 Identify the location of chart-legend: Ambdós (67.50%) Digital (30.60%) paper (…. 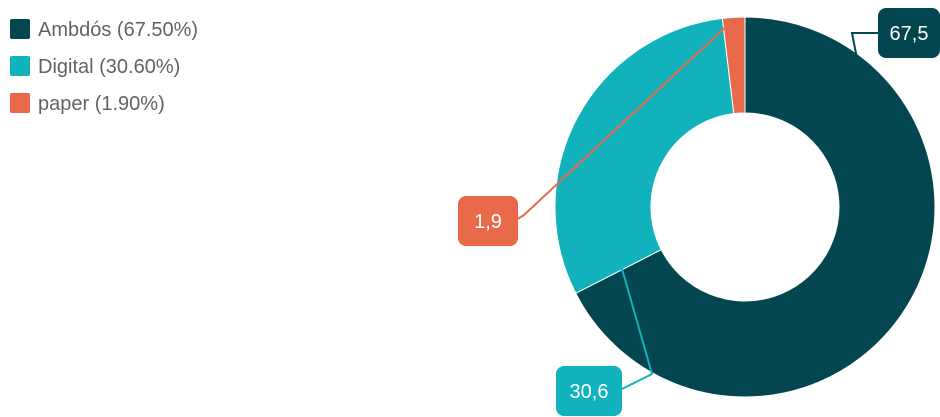
(104, 67).